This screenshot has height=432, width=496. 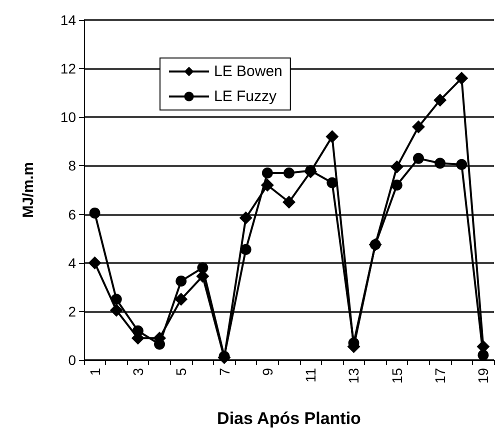 What do you see at coordinates (267, 372) in the screenshot?
I see `x-tick-label: 9` at bounding box center [267, 372].